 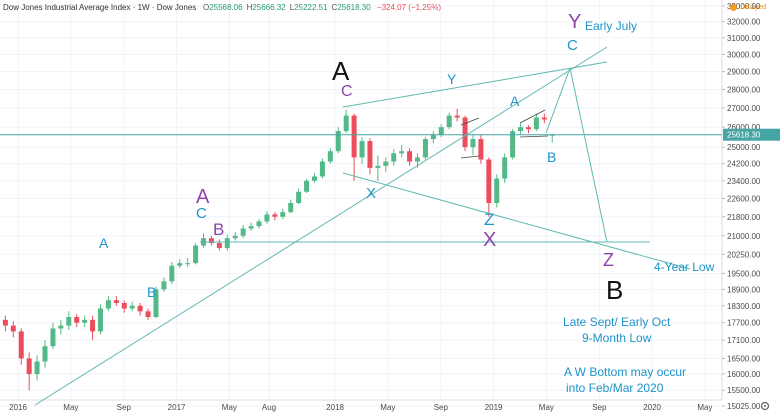 I want to click on y-tick-label: 15025.00, so click(x=744, y=406).